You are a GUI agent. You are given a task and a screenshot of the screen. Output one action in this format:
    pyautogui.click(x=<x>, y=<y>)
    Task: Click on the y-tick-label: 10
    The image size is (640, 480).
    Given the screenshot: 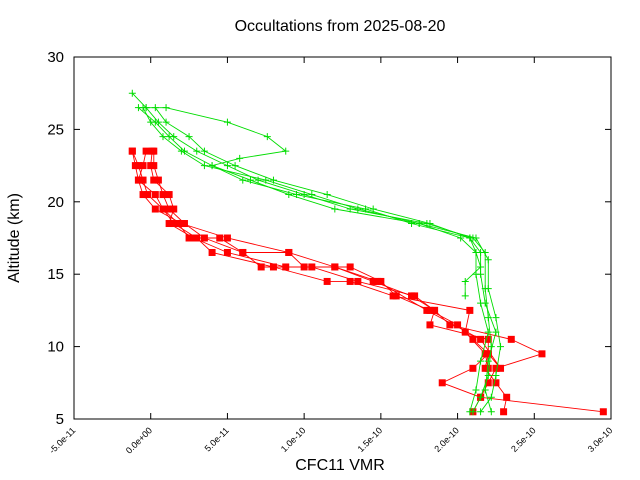 What is the action you would take?
    pyautogui.click(x=55, y=347)
    